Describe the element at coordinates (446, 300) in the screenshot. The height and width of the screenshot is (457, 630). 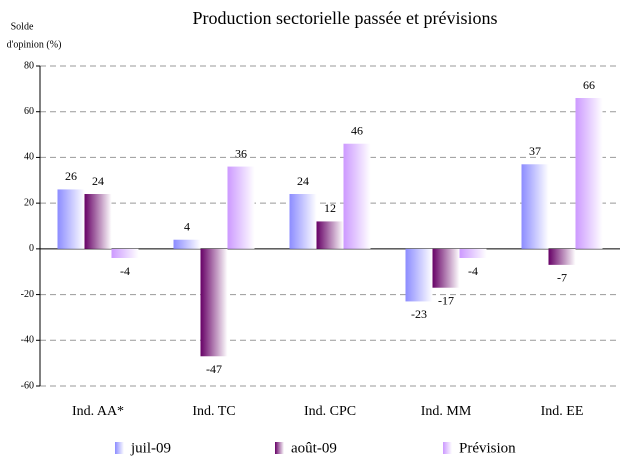
I see `data-label: -17` at that location.